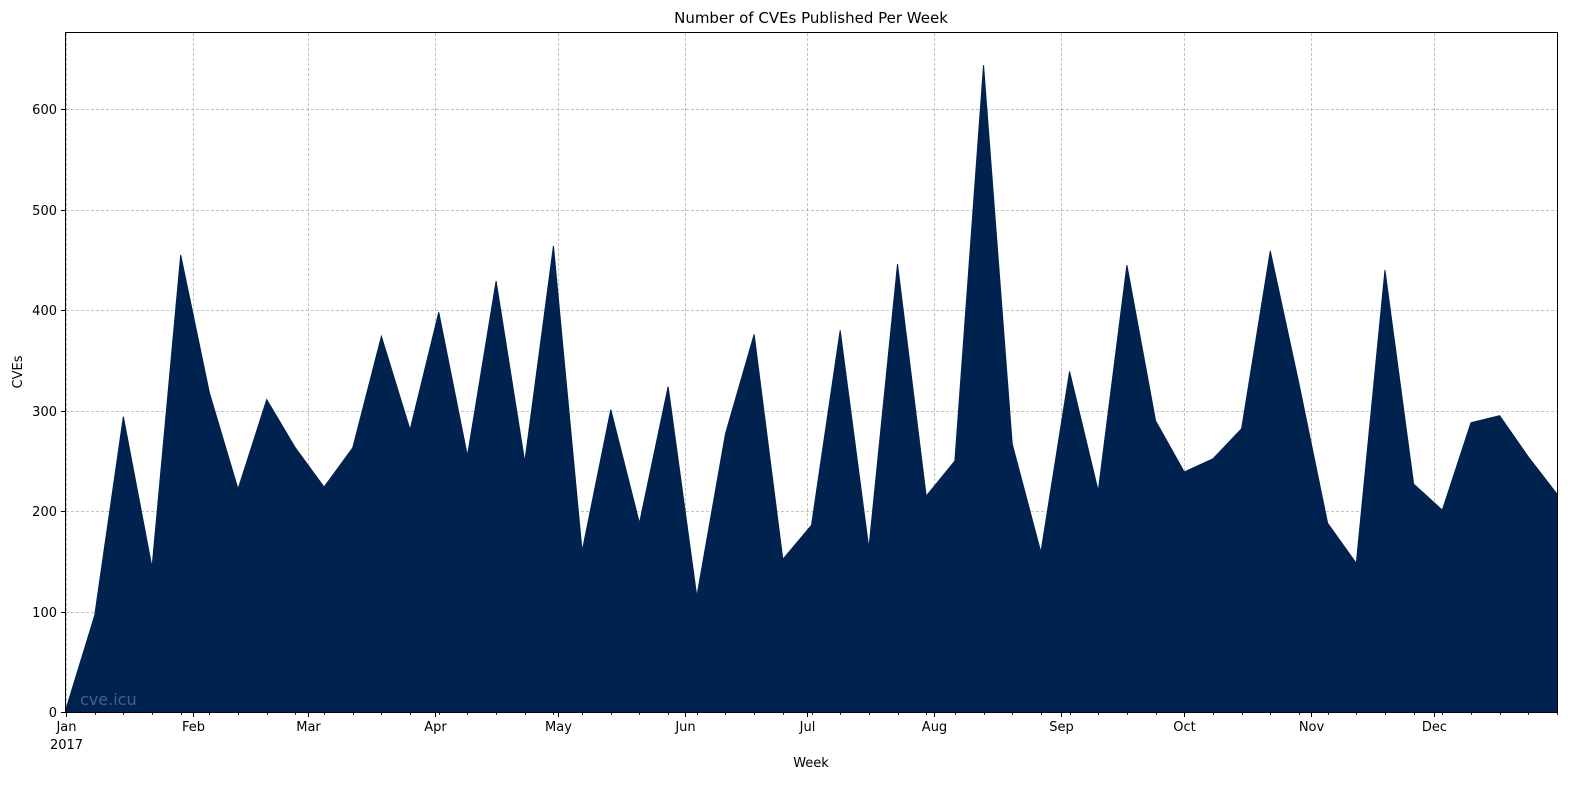  What do you see at coordinates (53, 713) in the screenshot?
I see `y-tick-label: 0` at bounding box center [53, 713].